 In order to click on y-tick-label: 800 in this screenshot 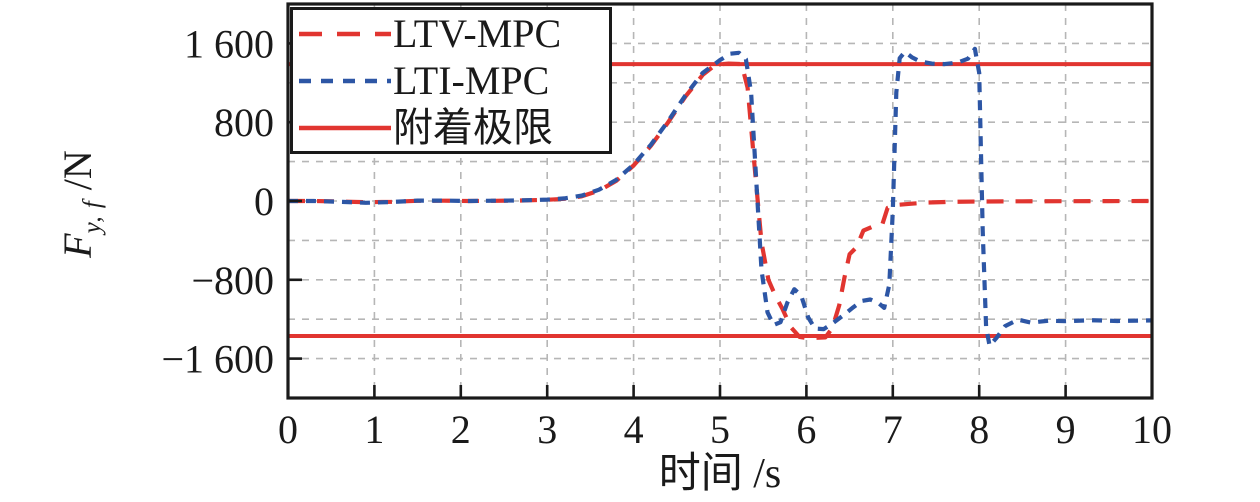, I will do `click(244, 122)`.